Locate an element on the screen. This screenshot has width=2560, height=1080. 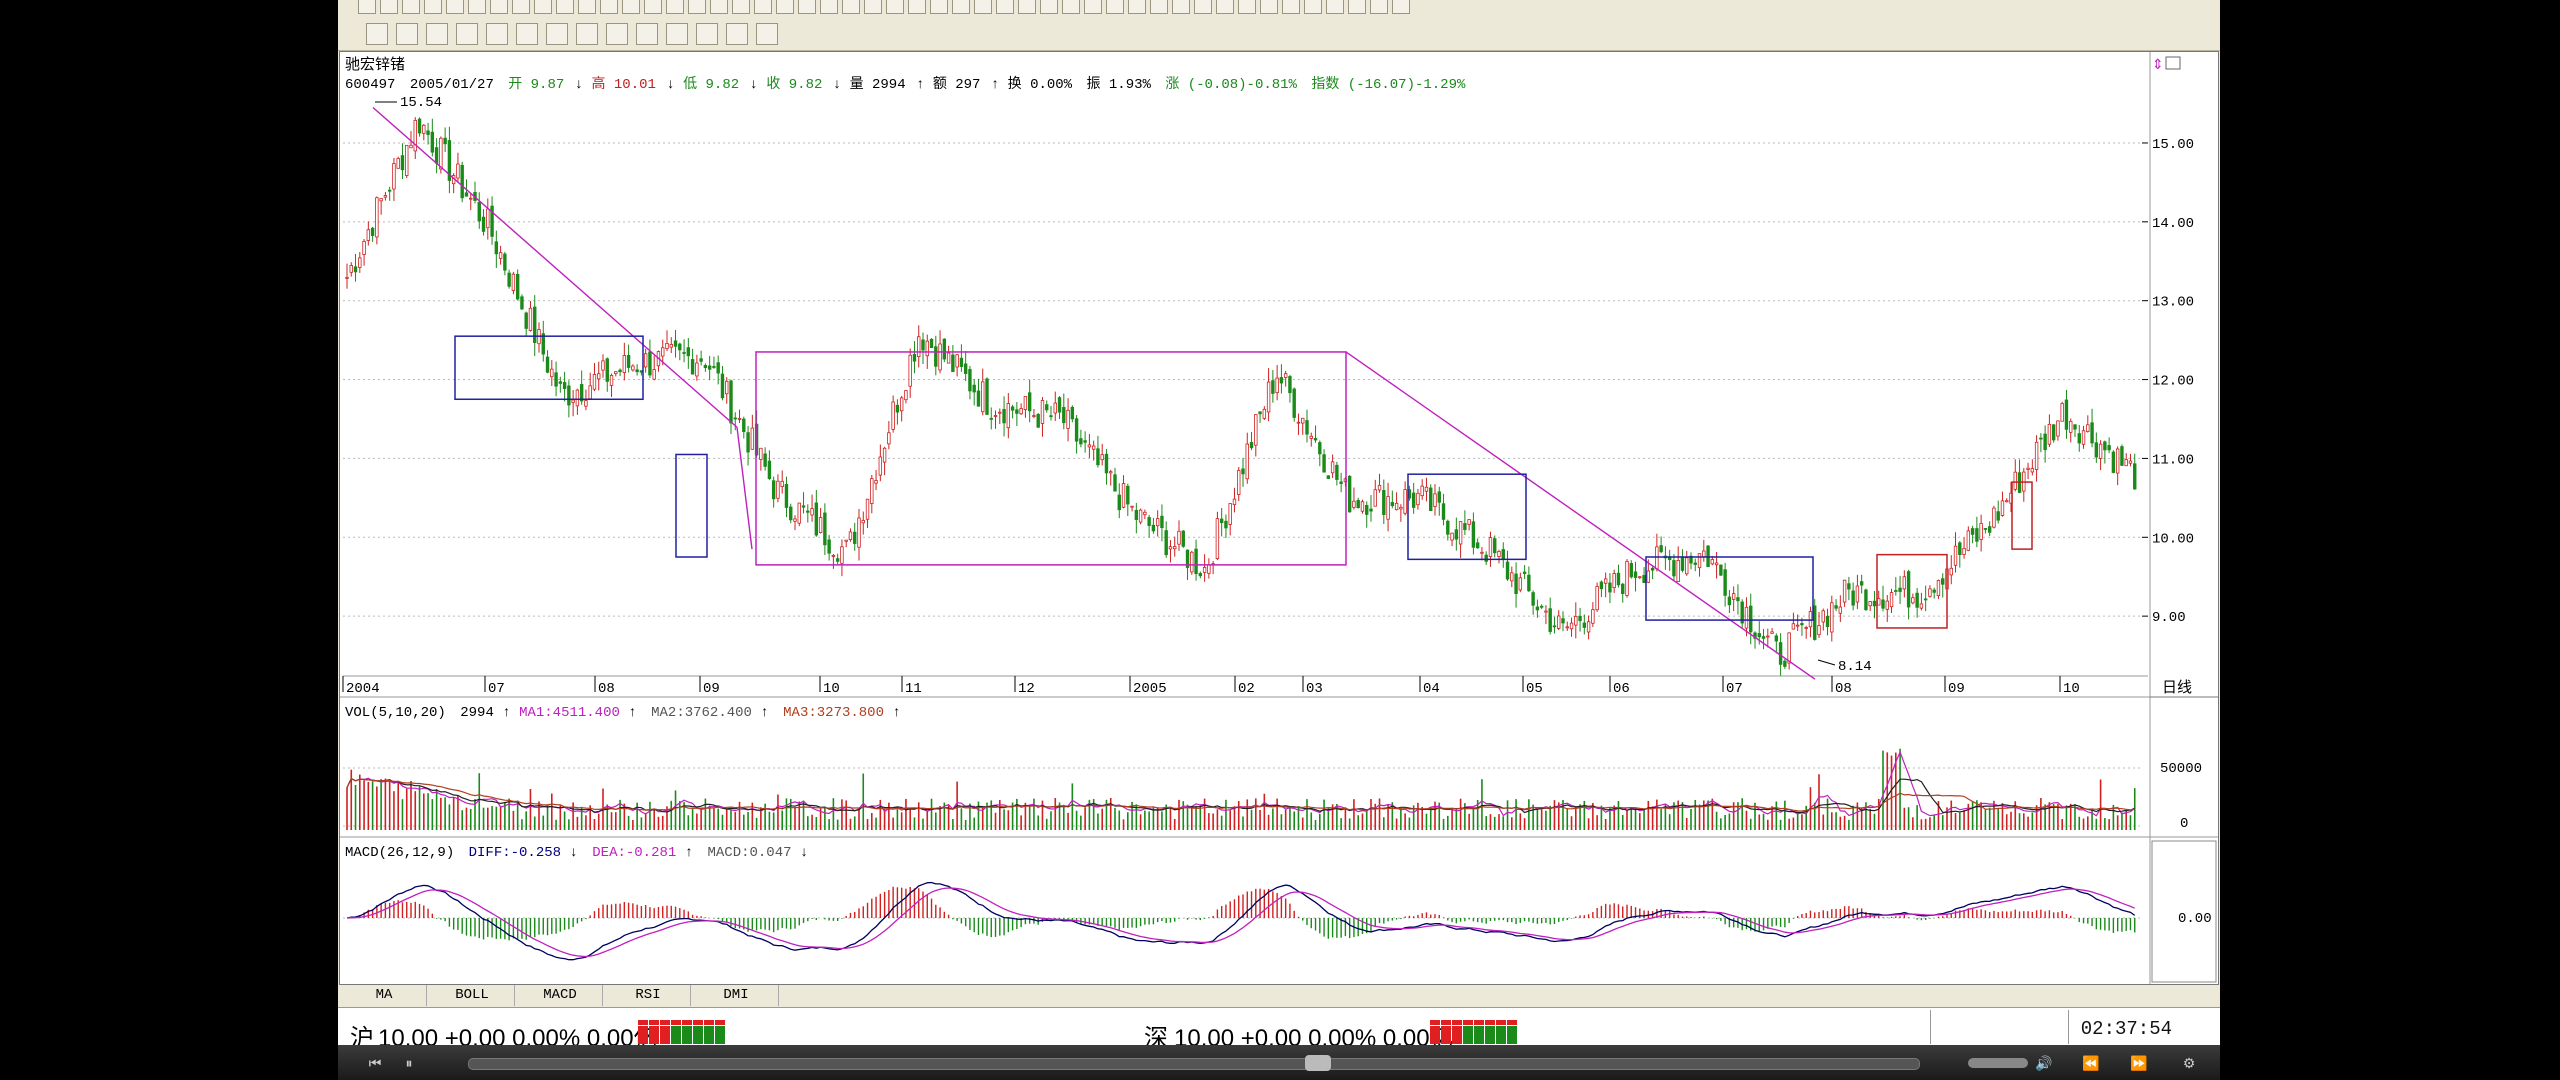
pause-icon: ⏸ is located at coordinates (409, 1063).